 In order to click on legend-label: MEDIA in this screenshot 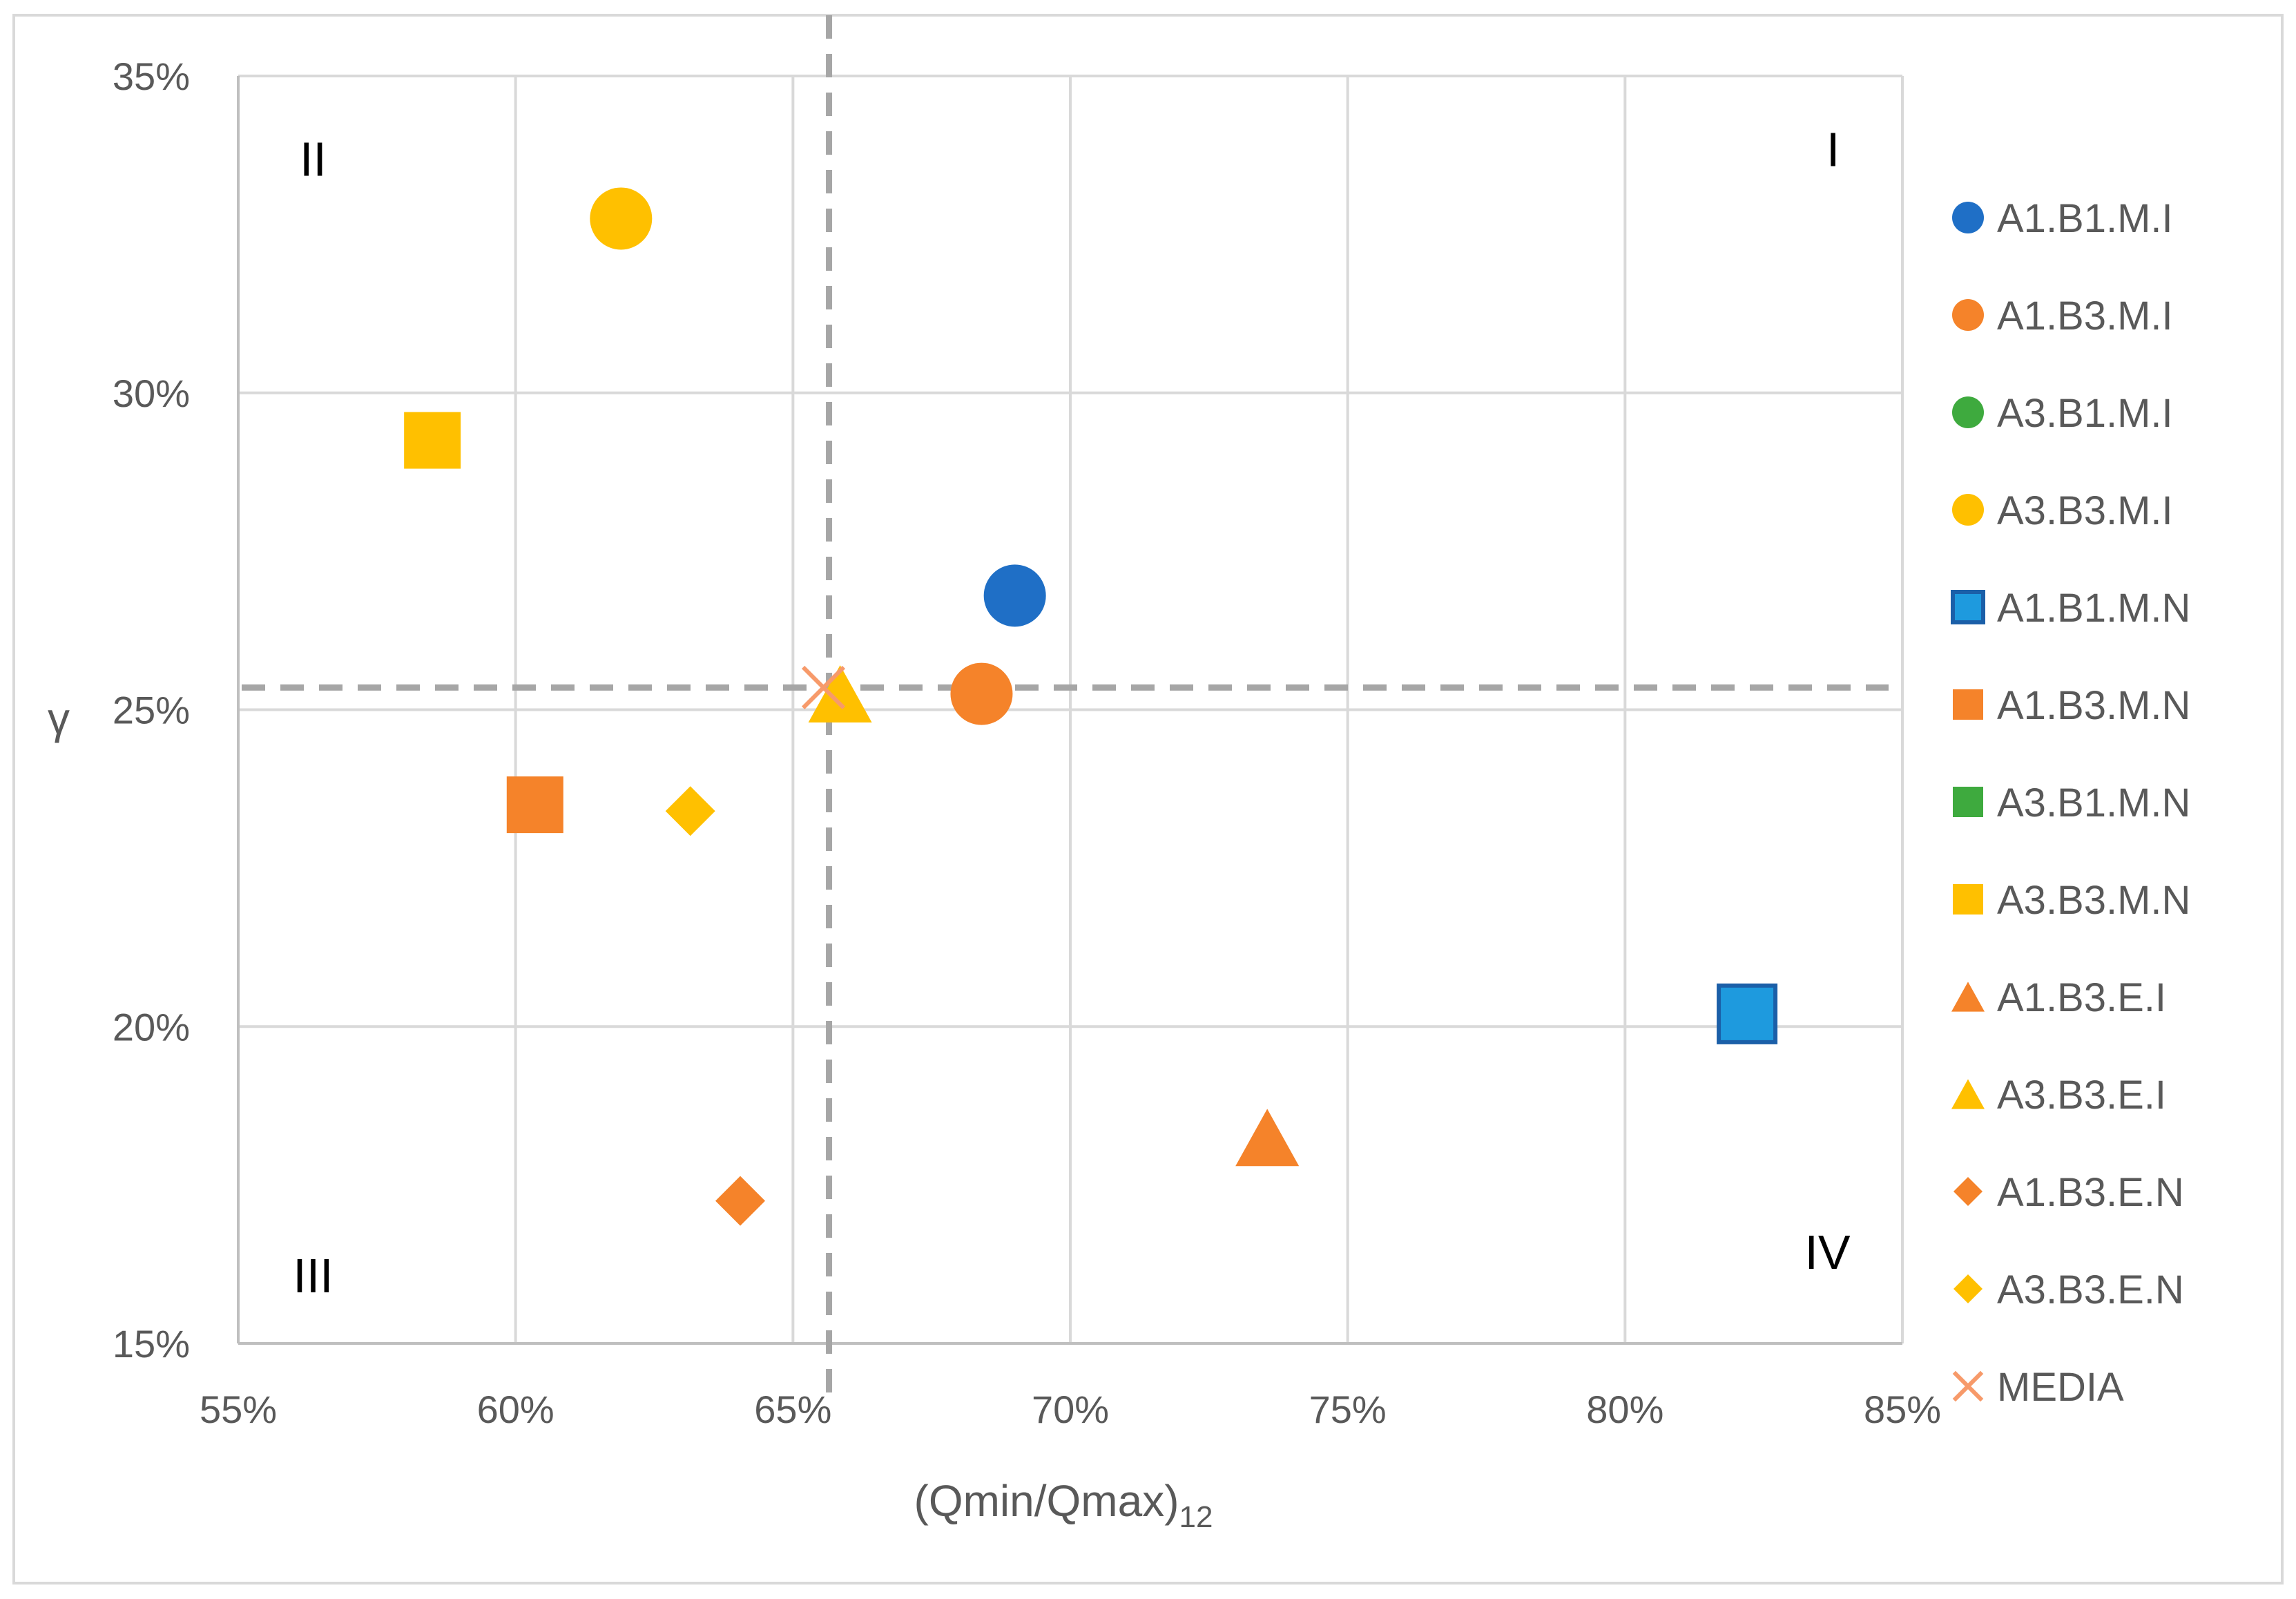, I will do `click(2060, 1387)`.